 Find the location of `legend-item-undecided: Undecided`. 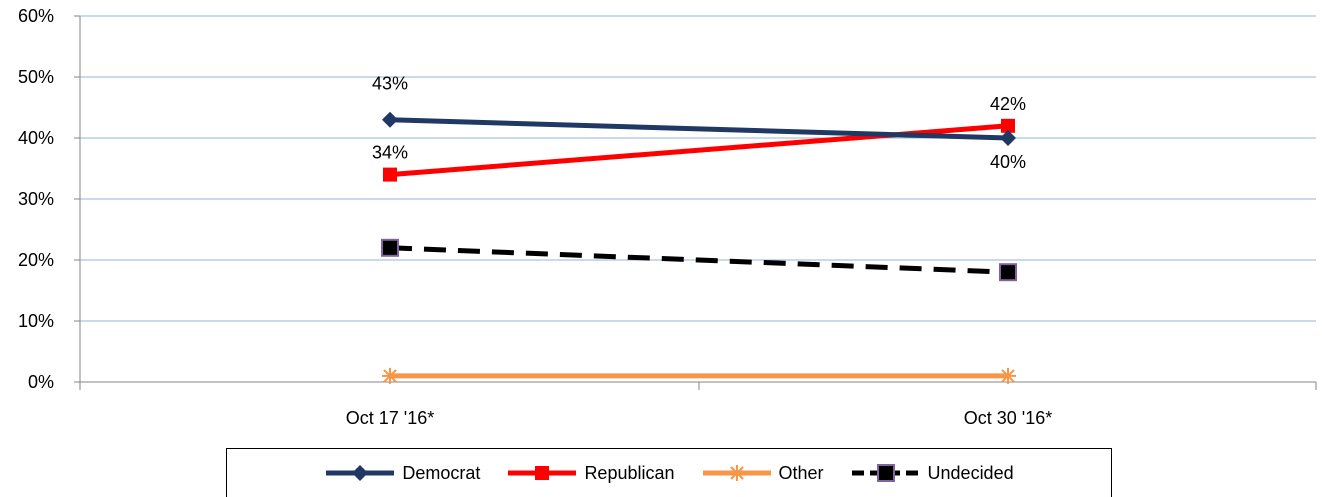

legend-item-undecided: Undecided is located at coordinates (932, 473).